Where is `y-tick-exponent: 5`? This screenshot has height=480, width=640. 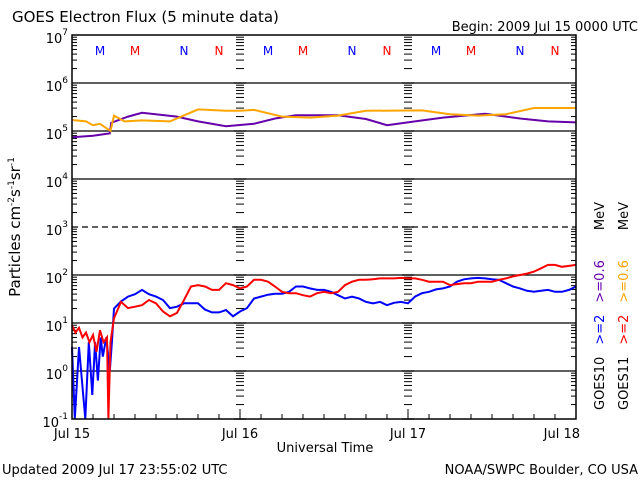
y-tick-exponent: 5 is located at coordinates (65, 129).